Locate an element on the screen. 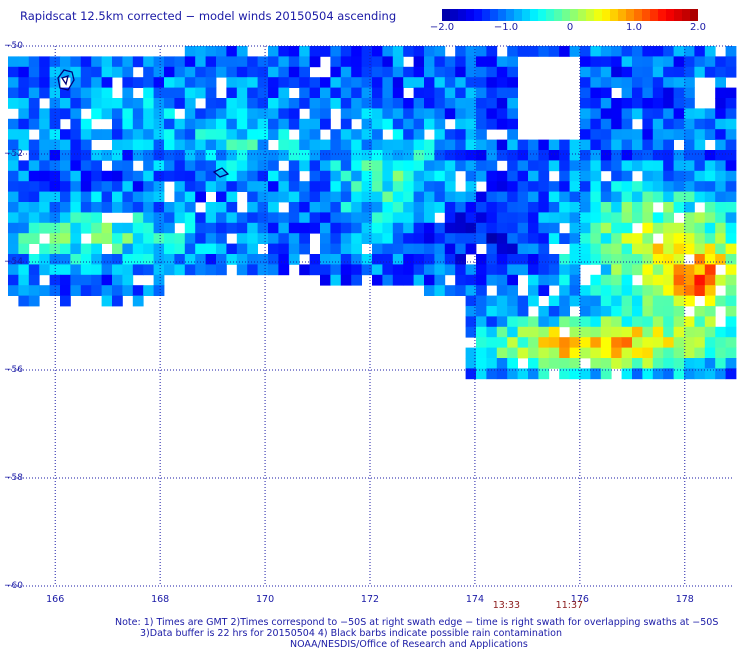 The height and width of the screenshot is (650, 740). longitude-label: 172 is located at coordinates (370, 599).